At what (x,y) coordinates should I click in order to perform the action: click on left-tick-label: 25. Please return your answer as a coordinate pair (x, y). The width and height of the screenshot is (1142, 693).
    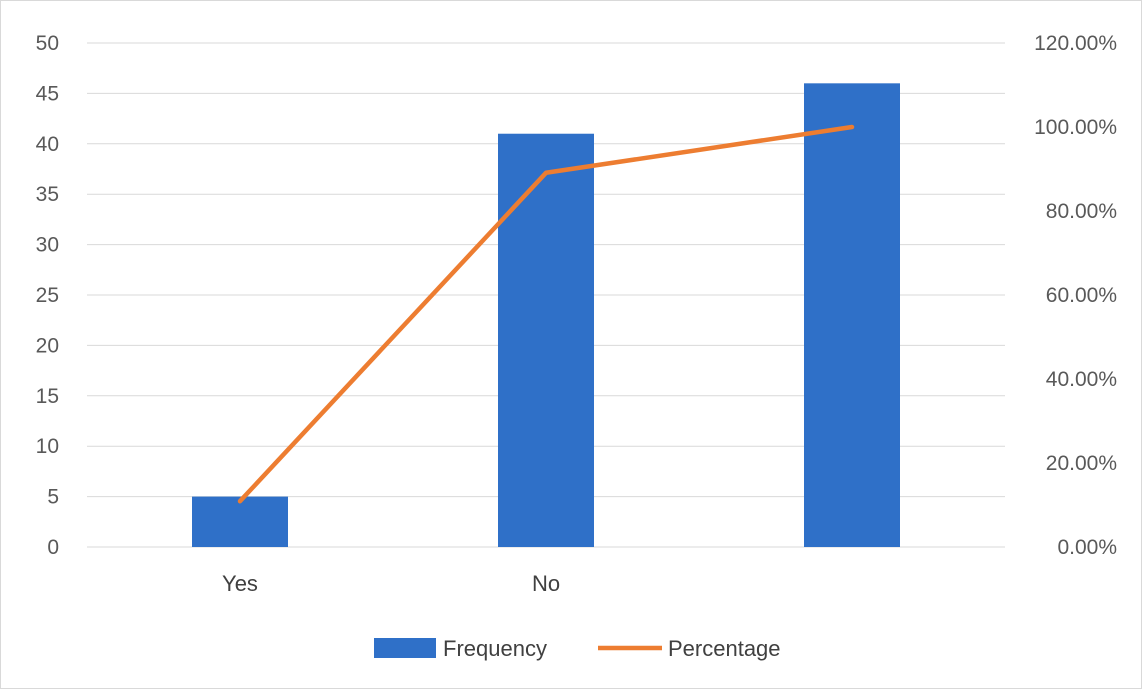
    Looking at the image, I should click on (47, 295).